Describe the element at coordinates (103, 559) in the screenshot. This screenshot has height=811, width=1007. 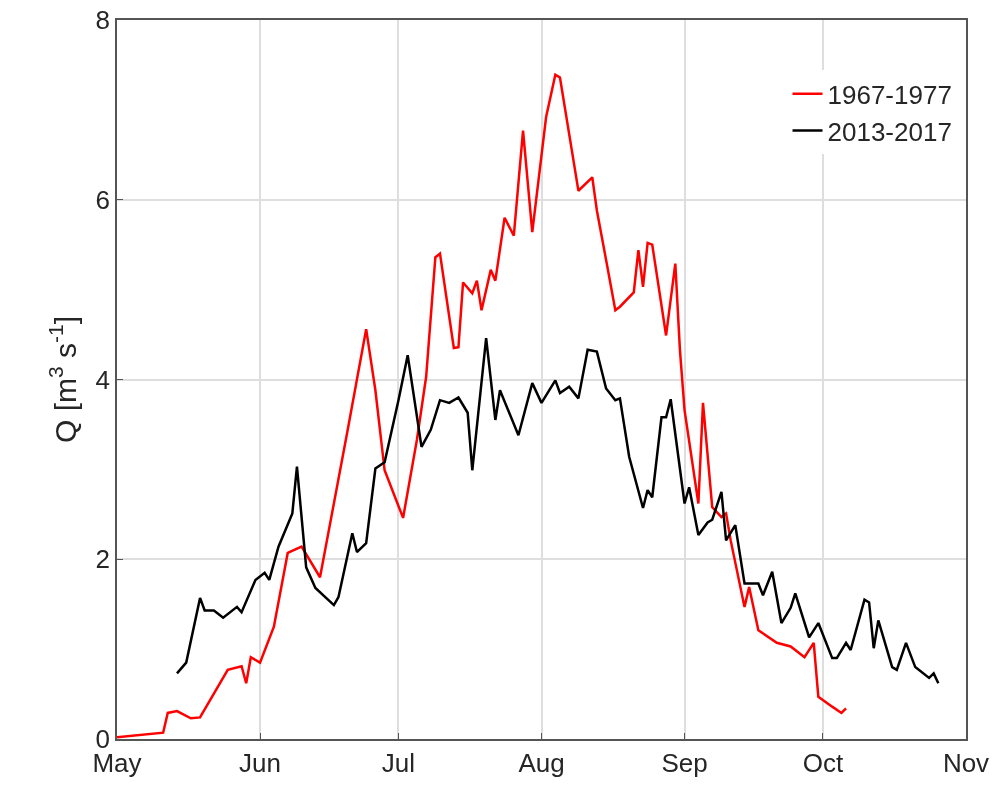
I see `y-tick-label: 2` at that location.